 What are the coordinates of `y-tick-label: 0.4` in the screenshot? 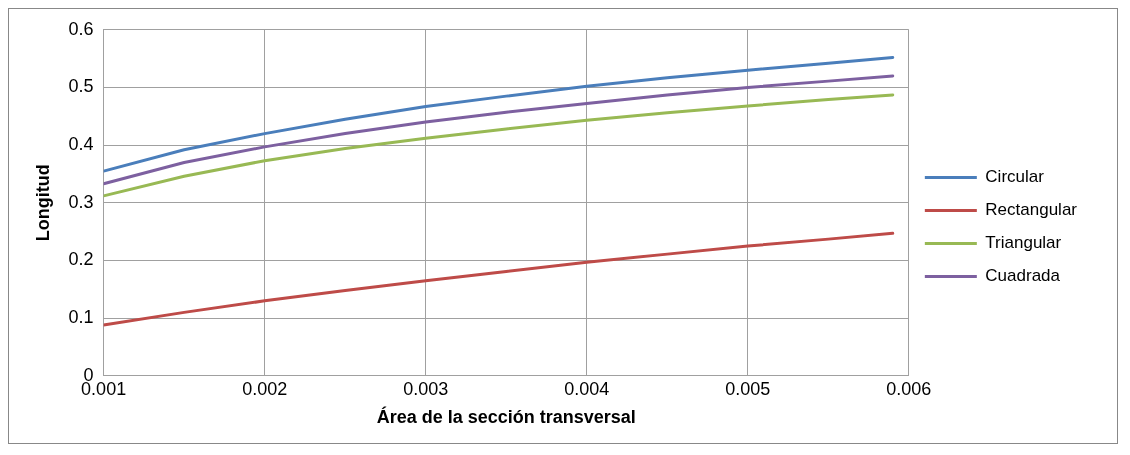 It's located at (81, 144).